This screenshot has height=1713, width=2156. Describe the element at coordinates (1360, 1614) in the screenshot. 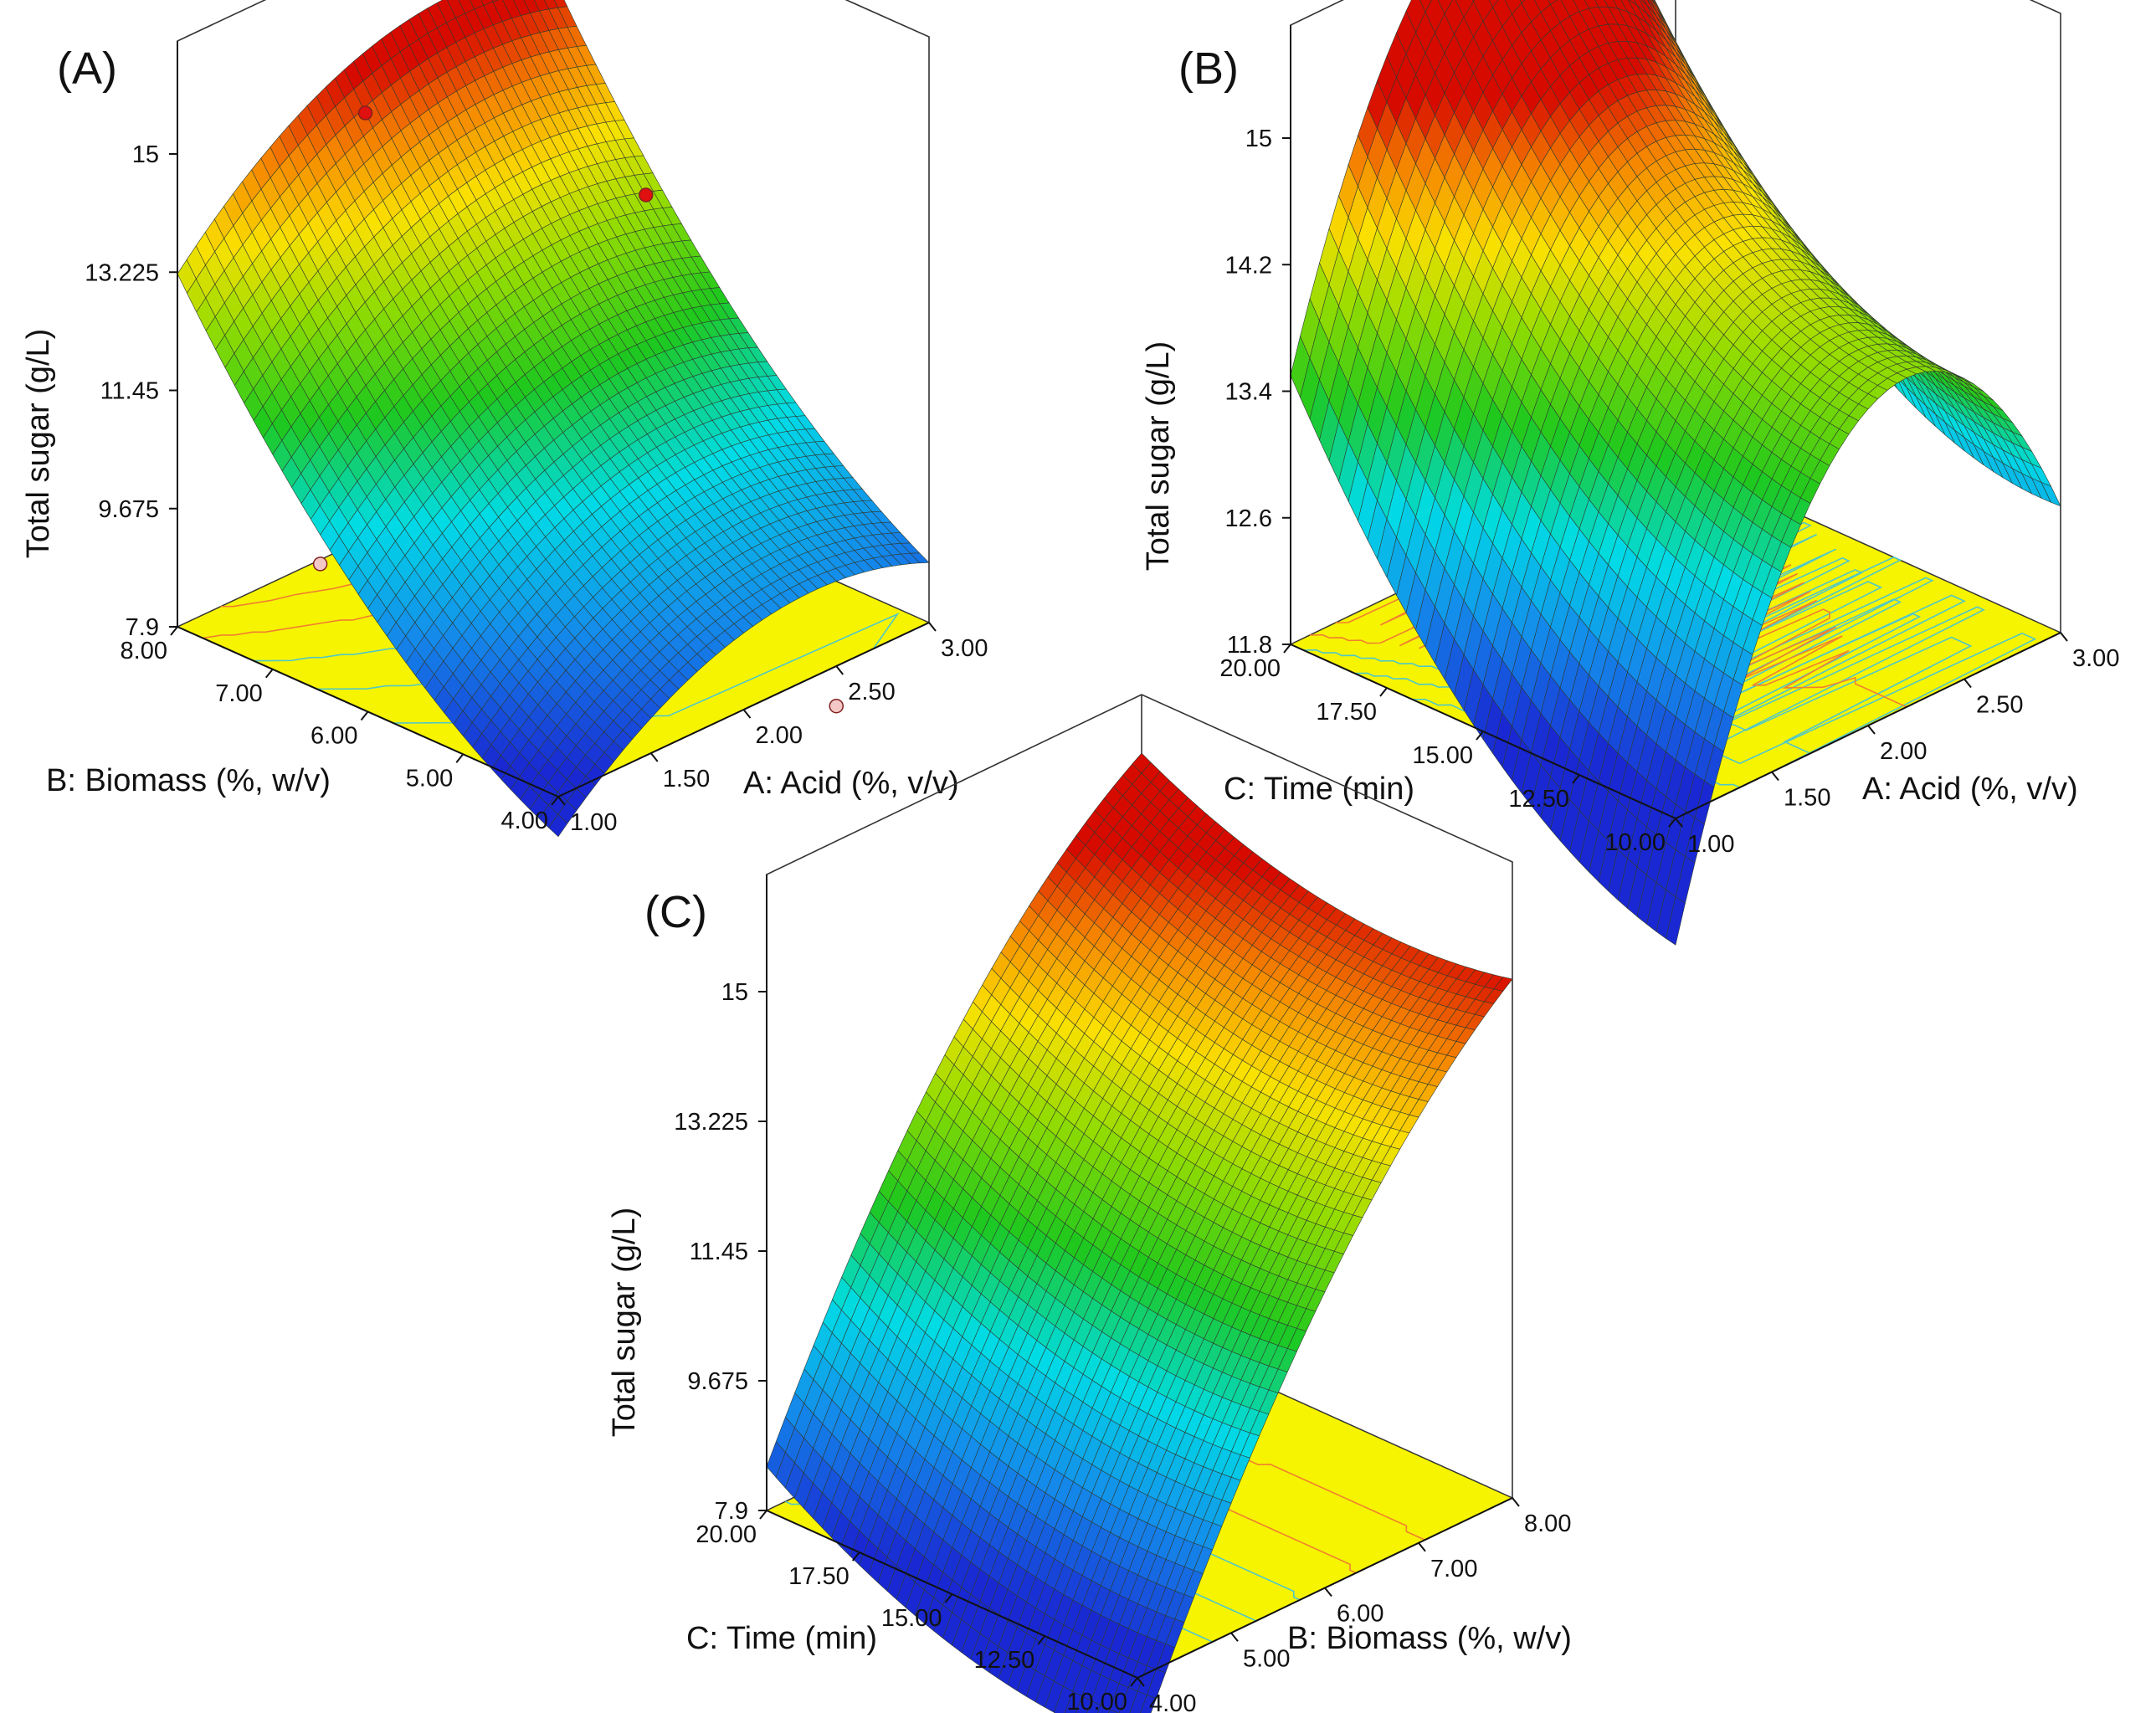

I see `right-axis-tick-label: 6.00` at that location.